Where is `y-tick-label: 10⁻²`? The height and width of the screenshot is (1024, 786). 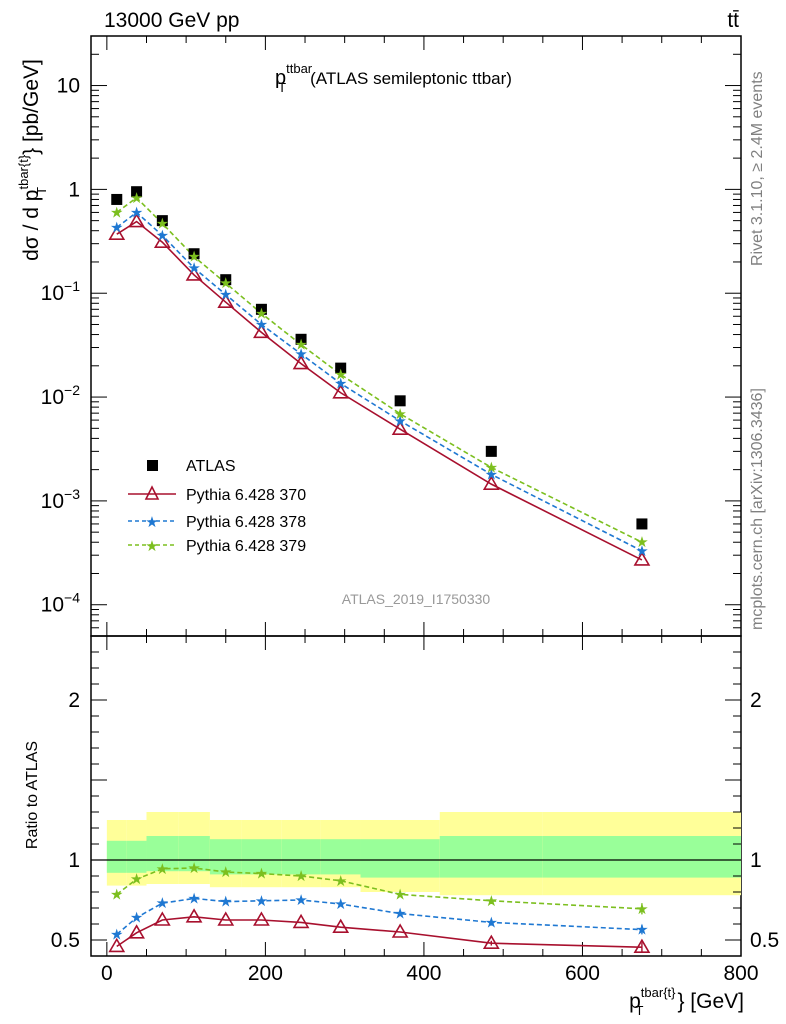 y-tick-label: 10⁻² is located at coordinates (61, 395).